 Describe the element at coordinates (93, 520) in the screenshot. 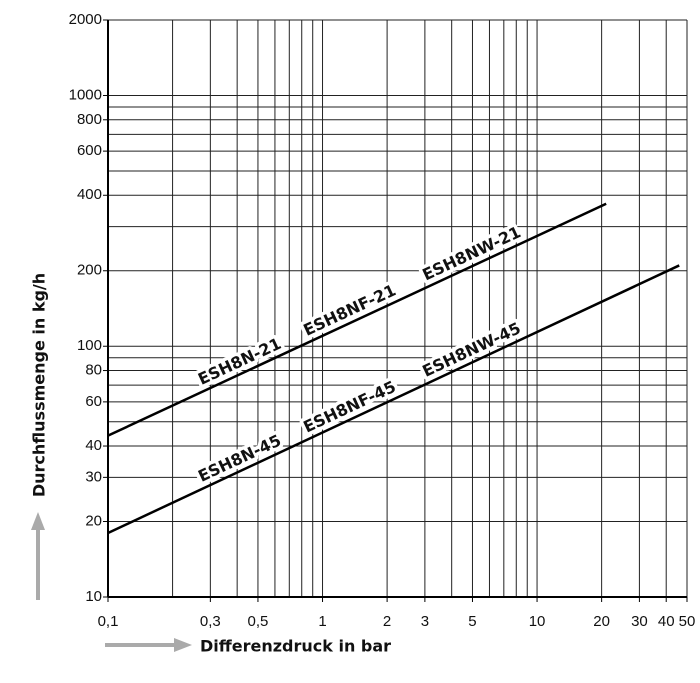

I see `y-tick-label: 20` at that location.